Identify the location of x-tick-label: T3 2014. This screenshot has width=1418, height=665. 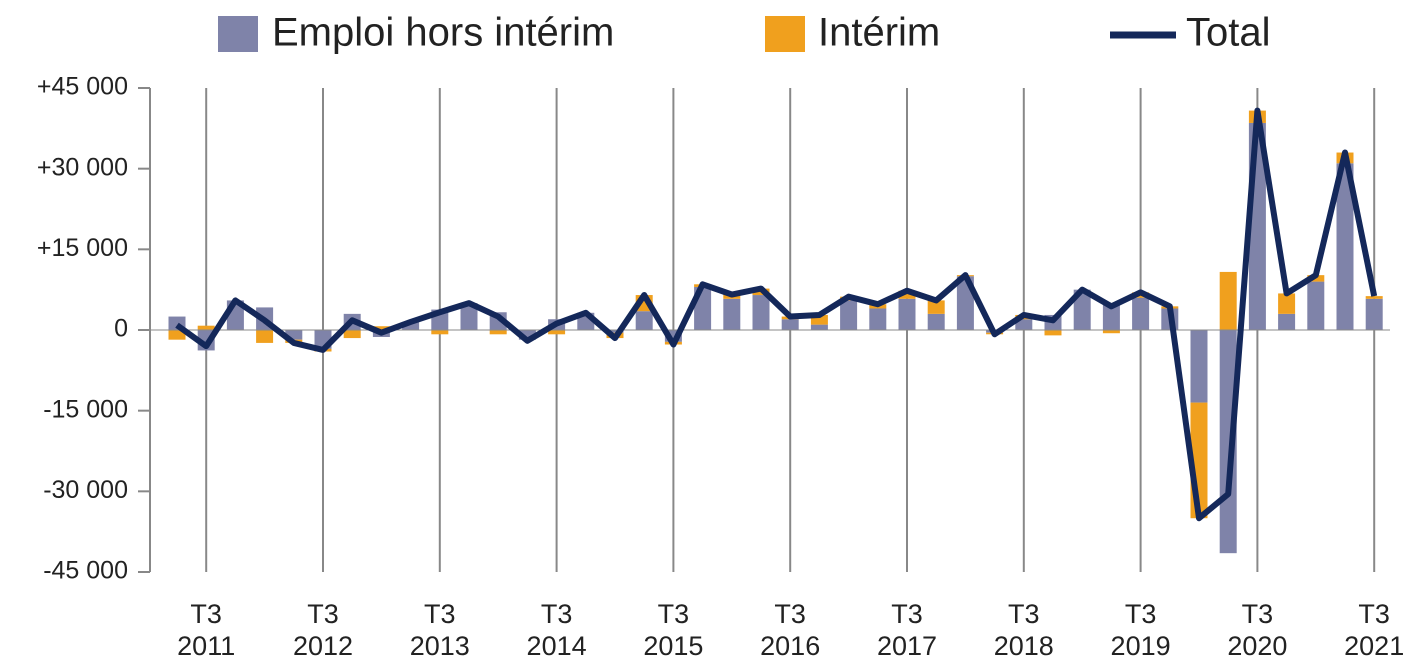
(556, 630).